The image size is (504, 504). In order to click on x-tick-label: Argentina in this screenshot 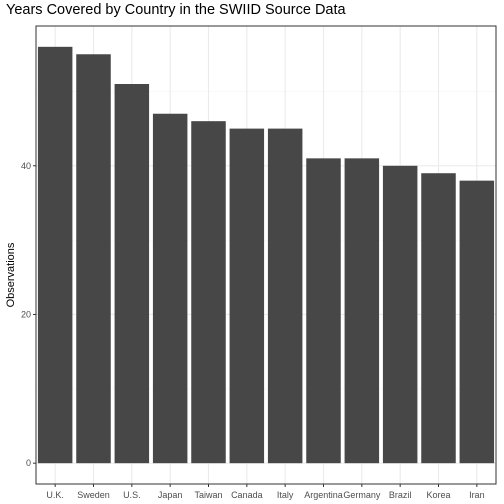, I will do `click(323, 495)`.